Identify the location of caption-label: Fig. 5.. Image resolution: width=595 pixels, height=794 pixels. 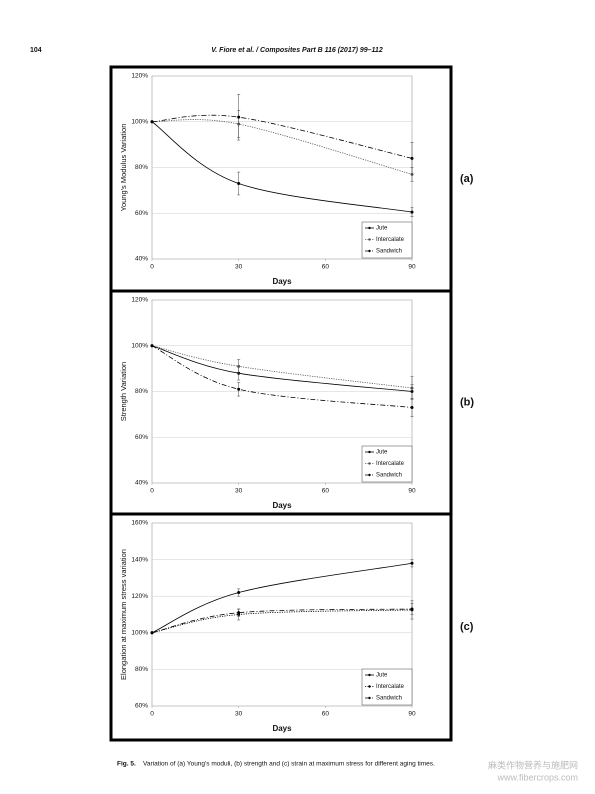
(126, 764).